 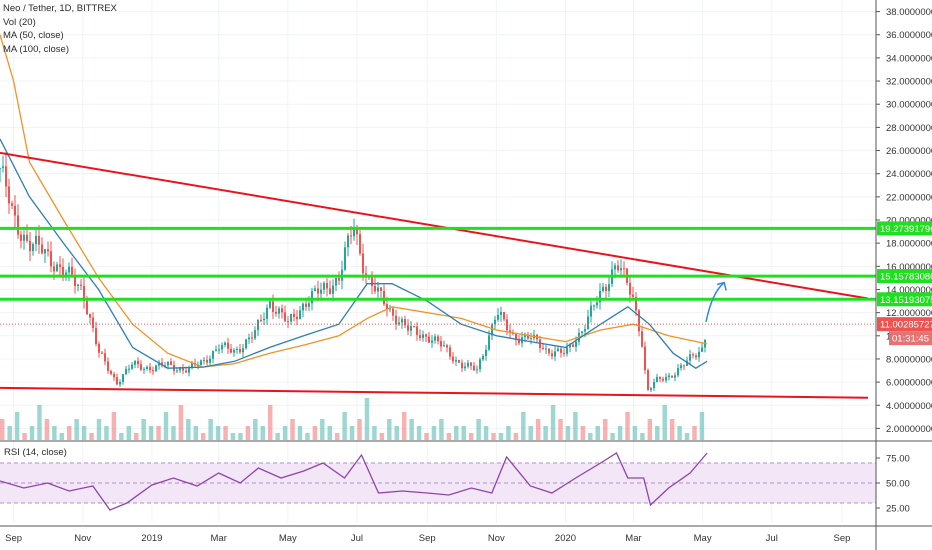 I want to click on y-tick-label: 36.00000000, so click(x=909, y=35).